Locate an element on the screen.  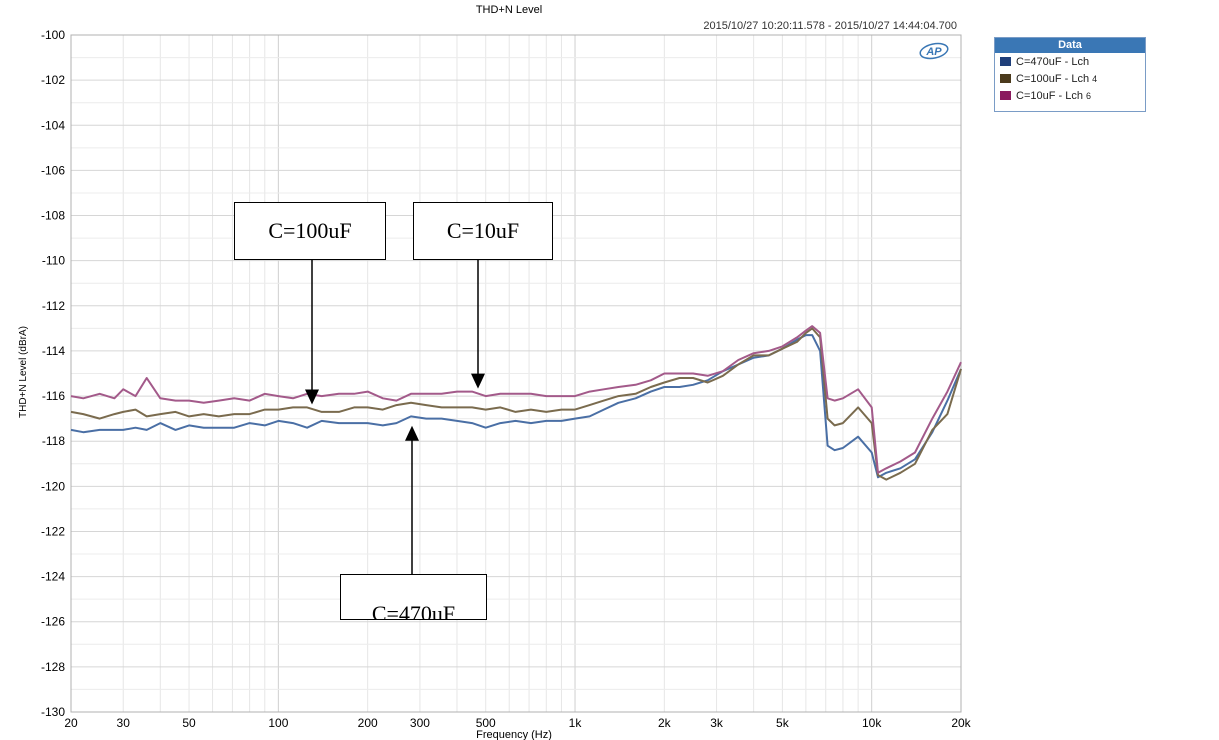
callout-470uf: C=470uF is located at coordinates (413, 597).